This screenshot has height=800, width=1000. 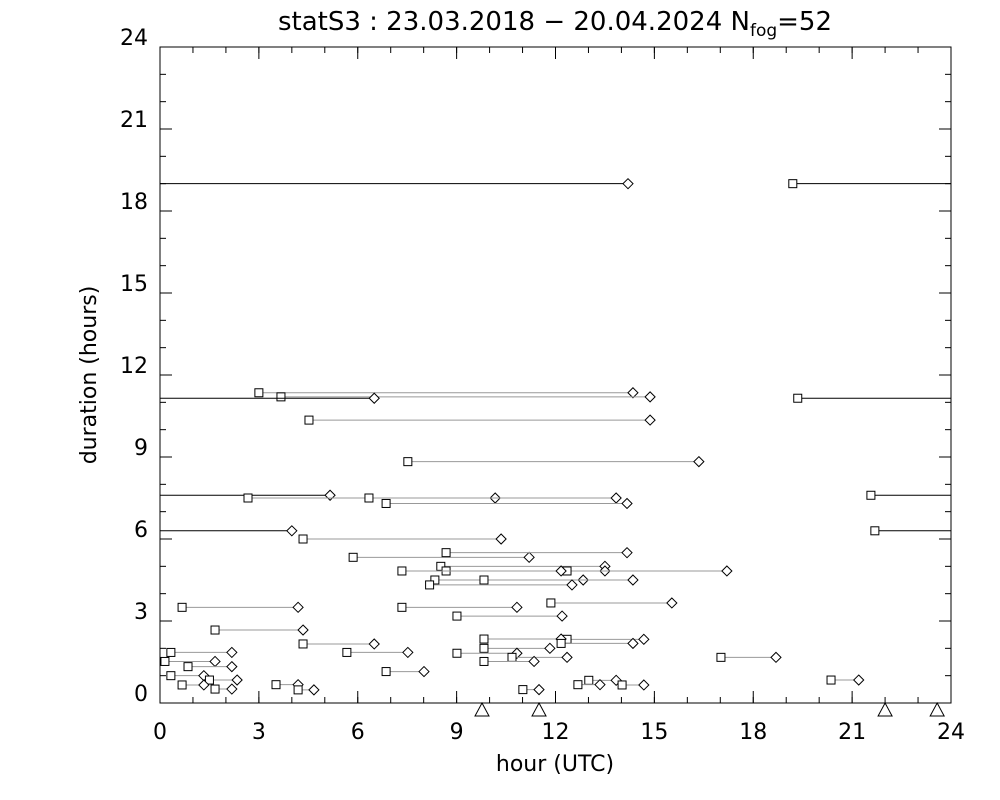 I want to click on x-tick-label: 3, so click(x=259, y=732).